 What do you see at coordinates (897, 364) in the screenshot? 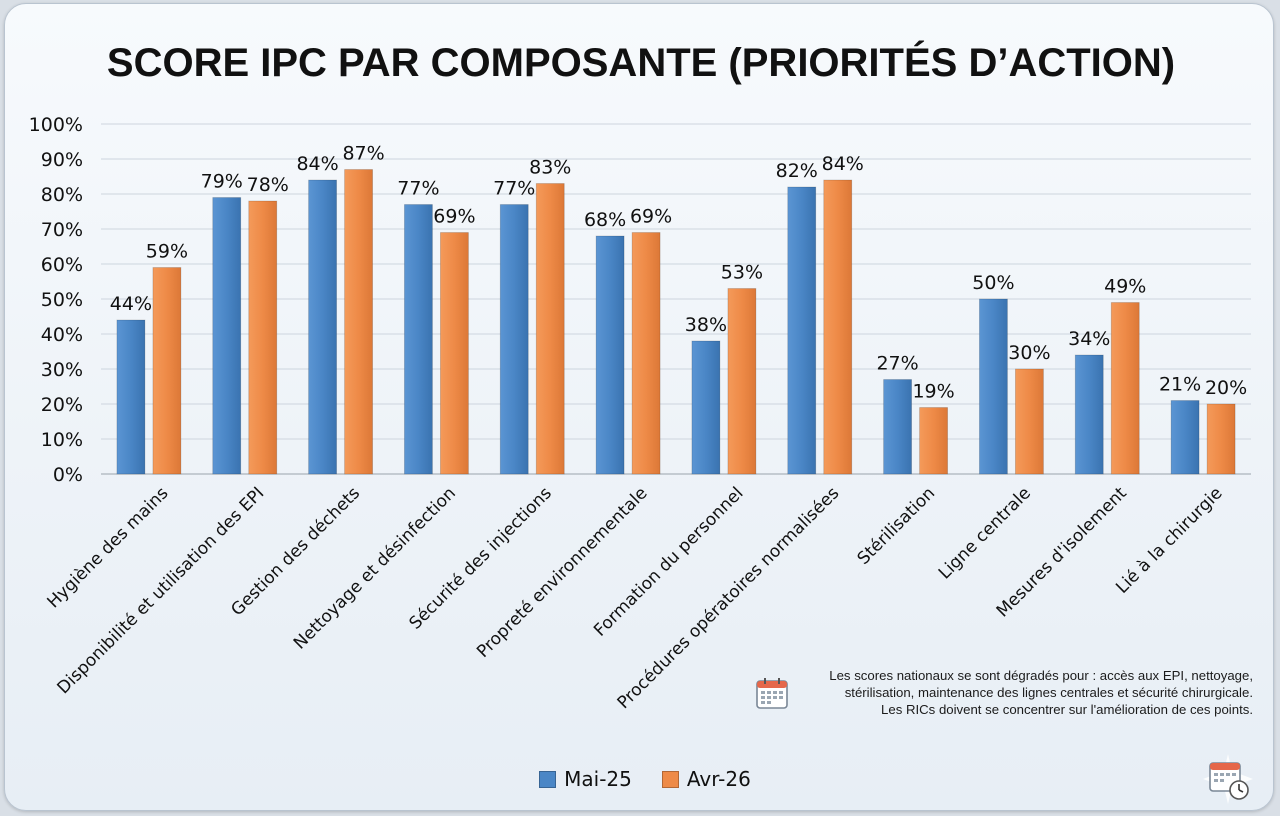
I see `data-label: 27%` at bounding box center [897, 364].